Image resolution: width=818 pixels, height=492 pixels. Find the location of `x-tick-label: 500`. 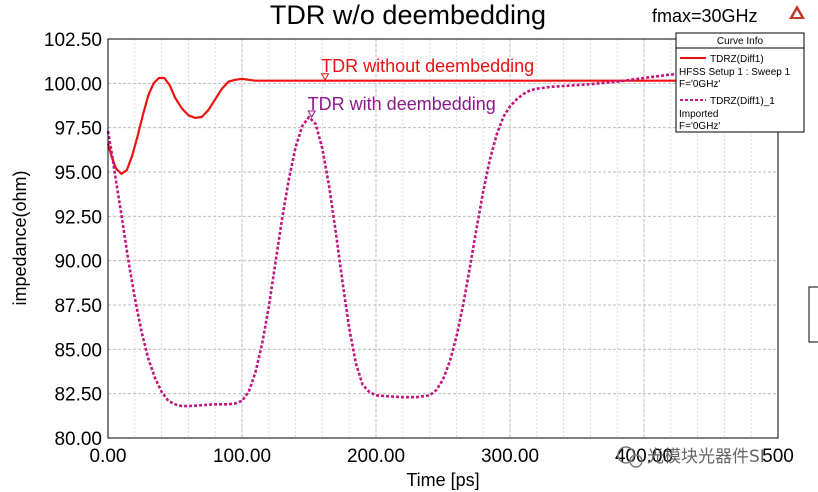

x-tick-label: 500 is located at coordinates (778, 456).